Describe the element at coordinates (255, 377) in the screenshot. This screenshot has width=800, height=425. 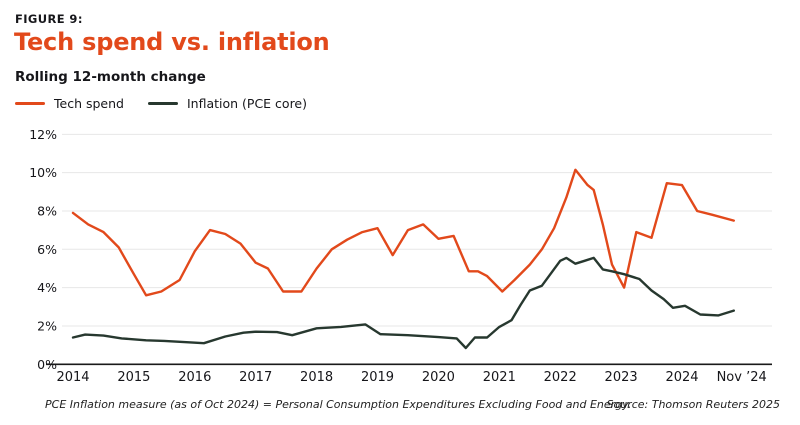
I see `x-tick-label: 2017` at that location.